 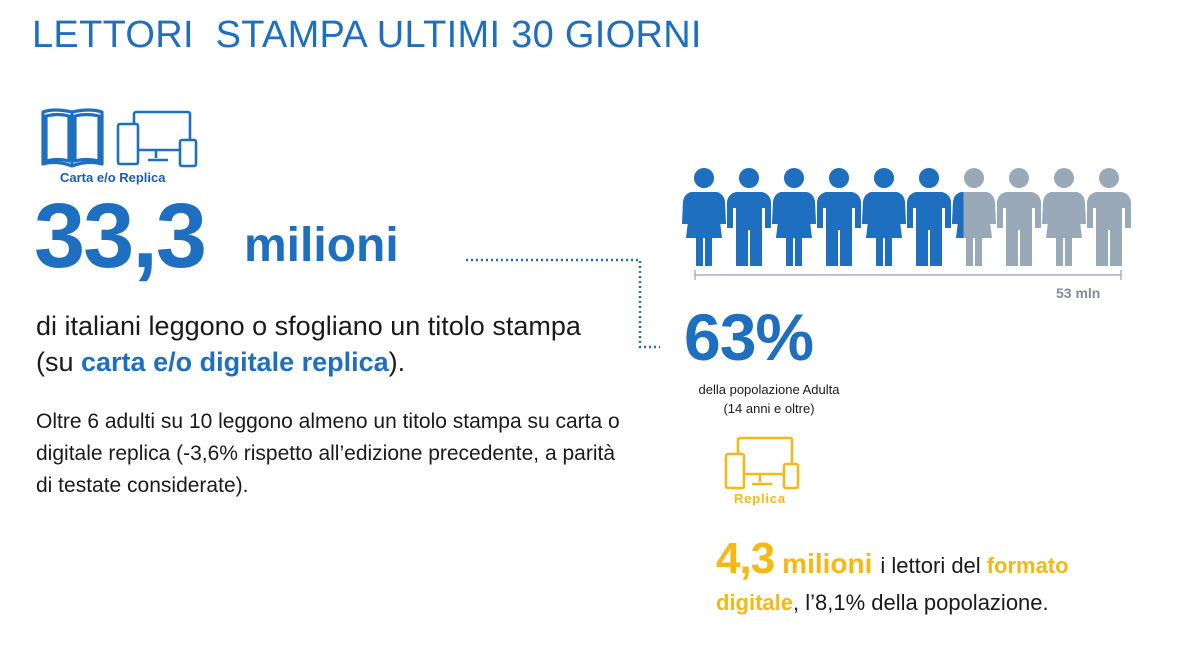 I want to click on digital-readers-text: i lettori del, so click(x=930, y=565).